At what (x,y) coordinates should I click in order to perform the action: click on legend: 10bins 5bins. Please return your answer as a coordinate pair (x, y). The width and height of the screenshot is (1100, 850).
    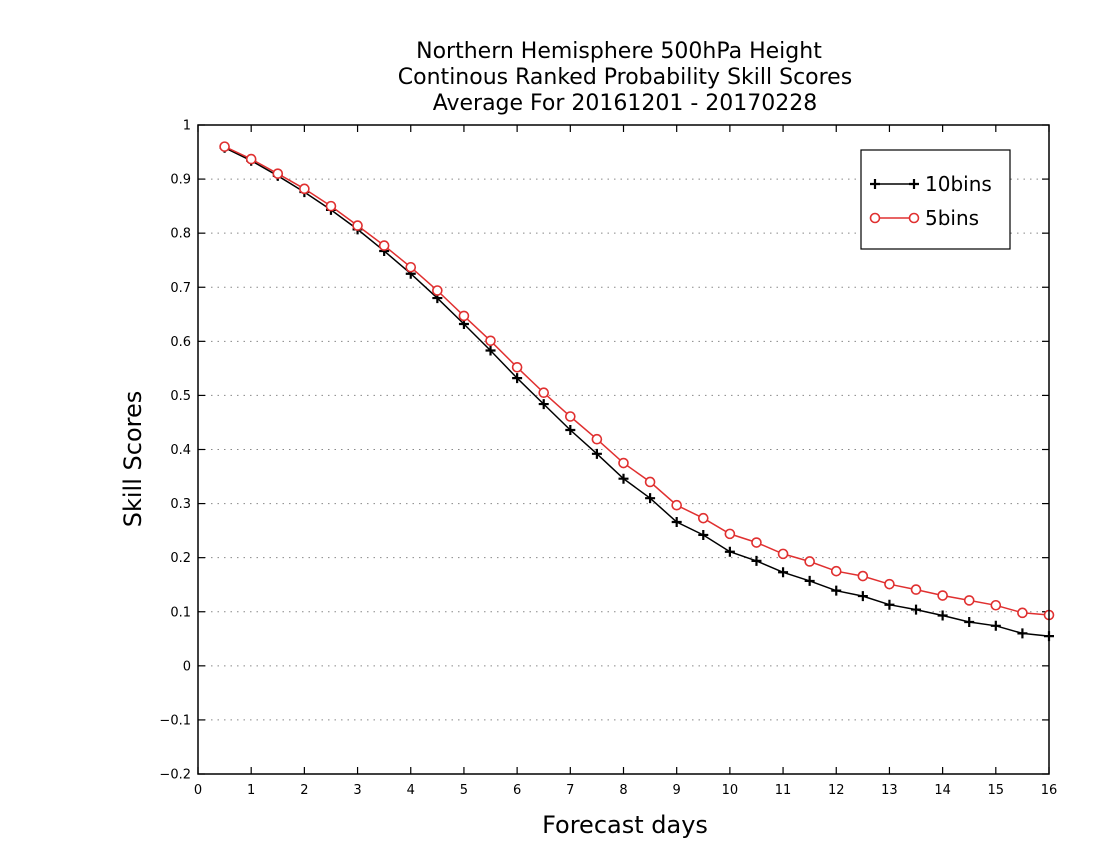
    Looking at the image, I should click on (935, 199).